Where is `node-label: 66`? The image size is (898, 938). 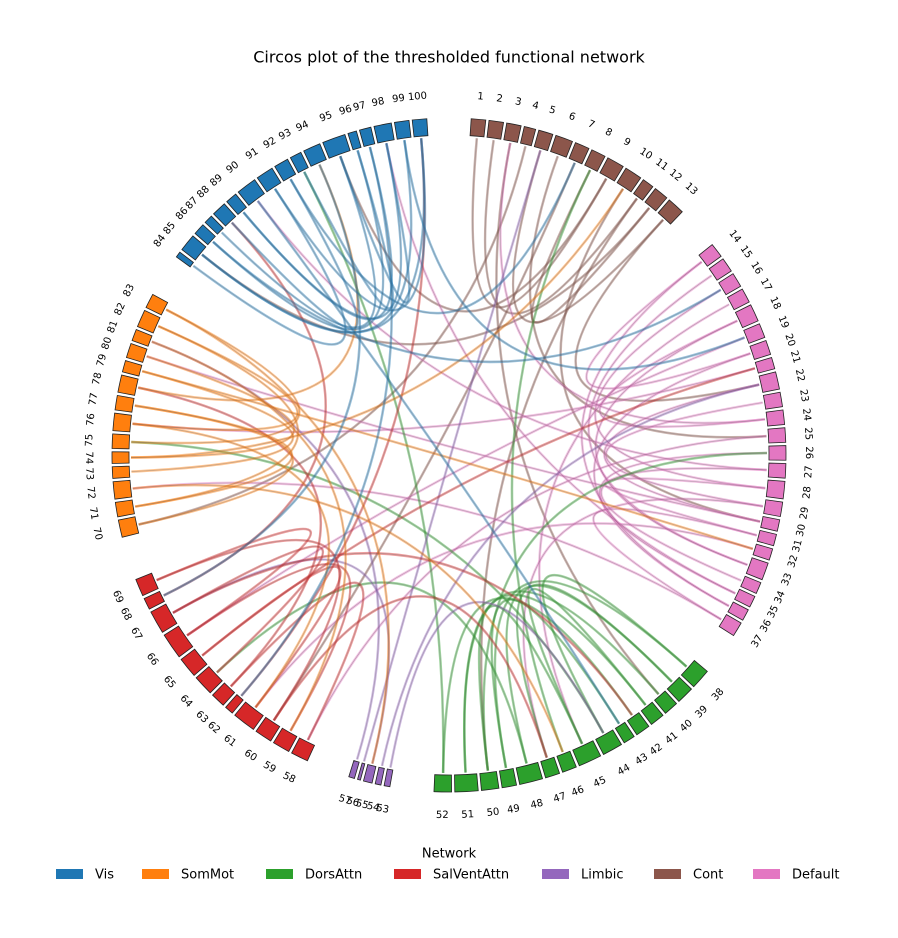 node-label: 66 is located at coordinates (152, 659).